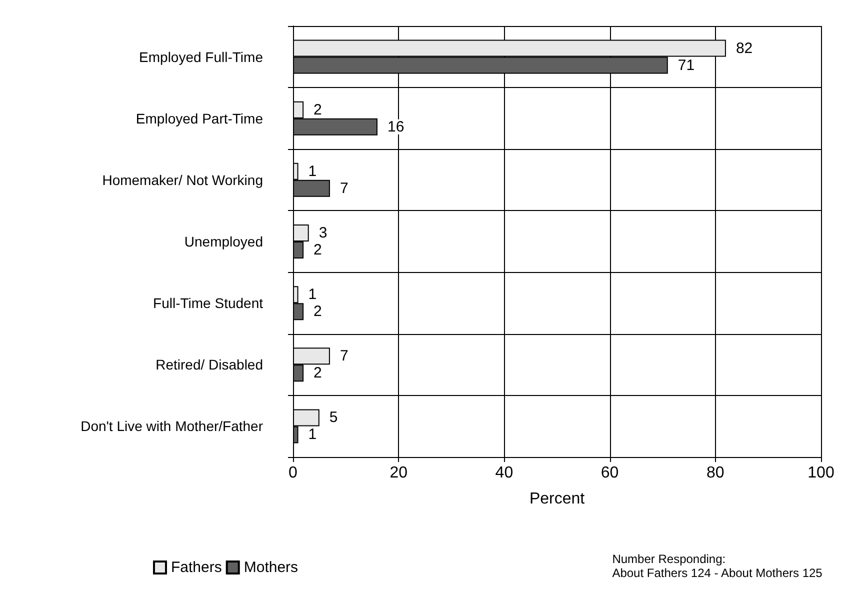  What do you see at coordinates (744, 48) in the screenshot?
I see `data-label: 82` at bounding box center [744, 48].